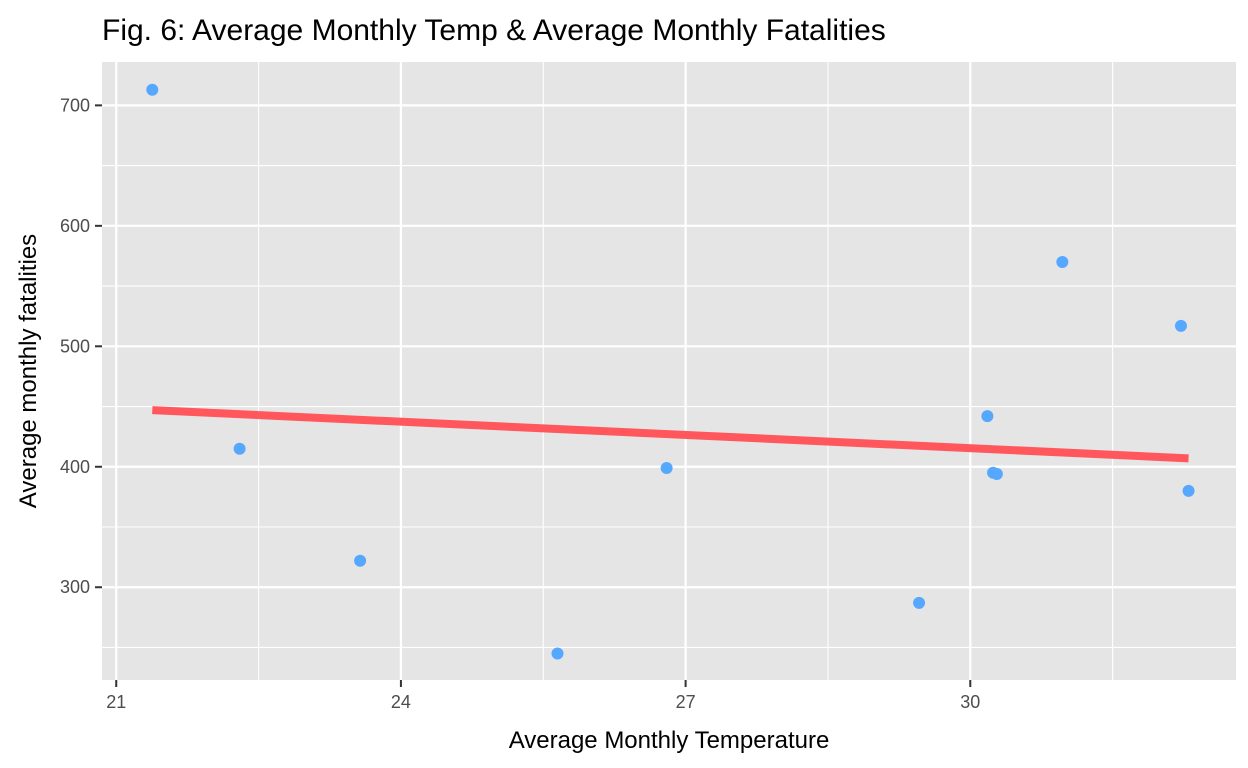 The image size is (1248, 768). I want to click on y-axis: 300 400 500 600 700, so click(81, 346).